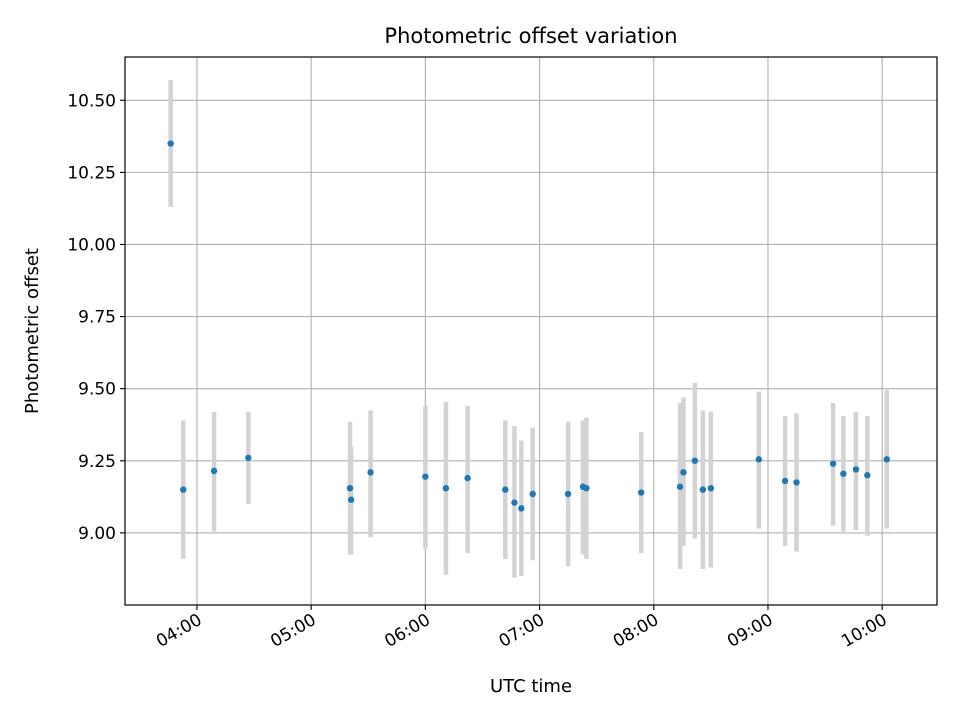 The image size is (960, 720). Describe the element at coordinates (97, 534) in the screenshot. I see `y-tick-label: 9.00` at that location.